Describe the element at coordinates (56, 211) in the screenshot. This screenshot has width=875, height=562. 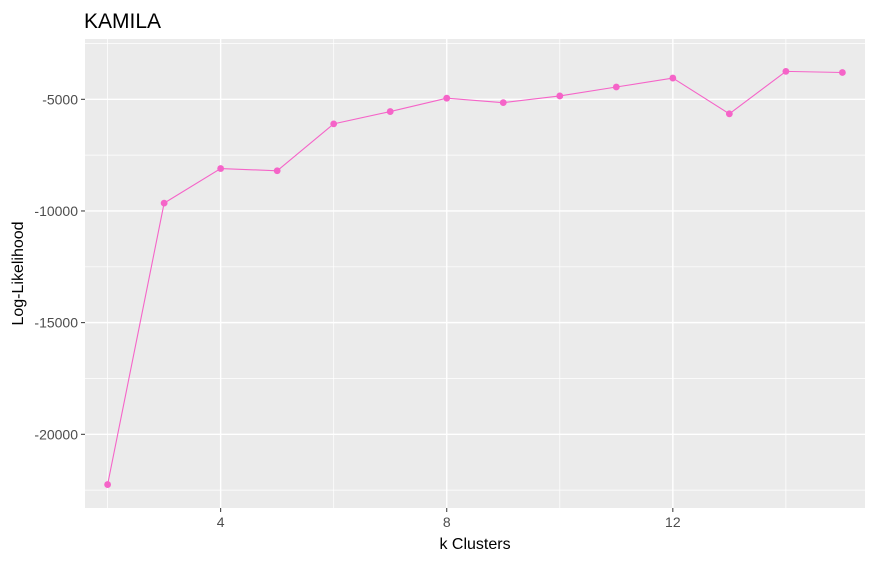
I see `y-tick-label: -10000` at that location.